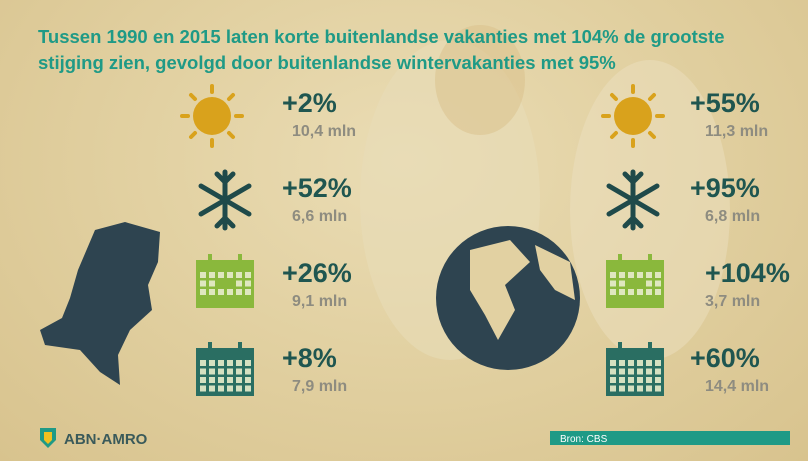 This screenshot has width=808, height=461. Describe the element at coordinates (106, 439) in the screenshot. I see `logo-text: ABN·AMRO` at that location.